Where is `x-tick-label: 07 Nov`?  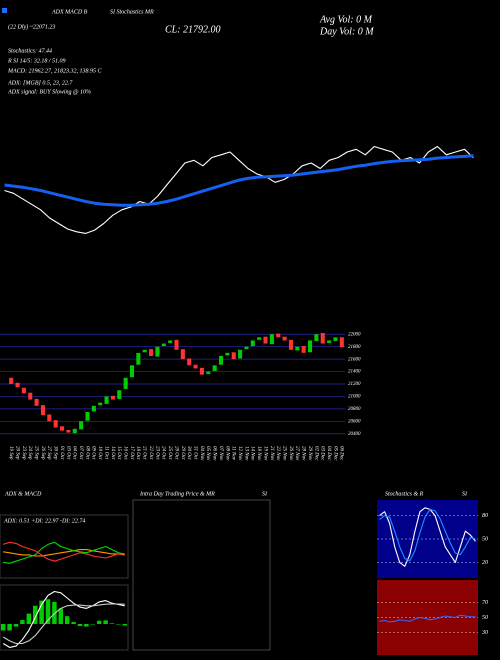 x-tick-label: 07 Nov is located at coordinates (220, 453).